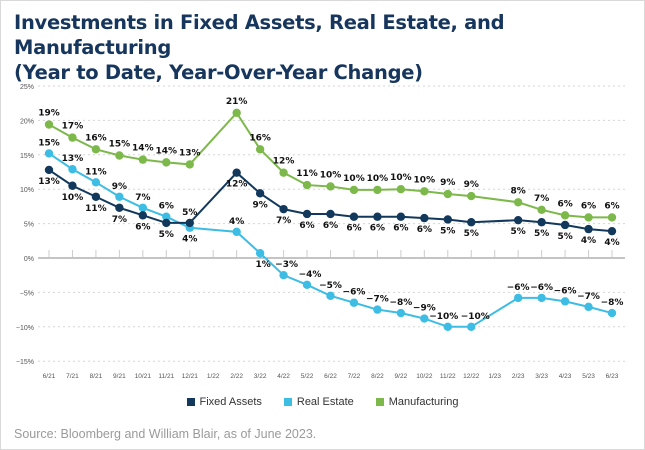 Image resolution: width=645 pixels, height=450 pixels. What do you see at coordinates (49, 182) in the screenshot?
I see `data-label: 13%` at bounding box center [49, 182].